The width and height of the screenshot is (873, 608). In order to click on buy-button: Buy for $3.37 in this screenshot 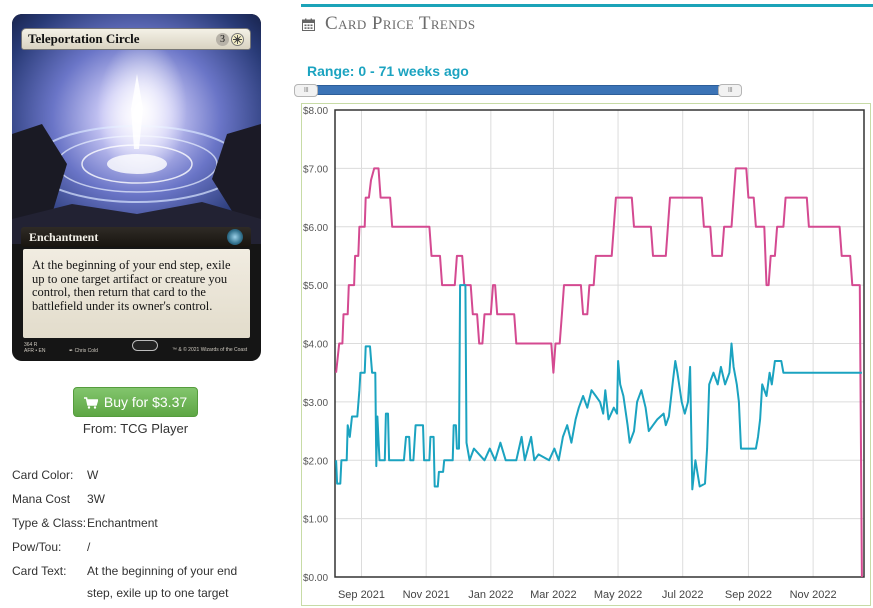, I will do `click(135, 402)`.